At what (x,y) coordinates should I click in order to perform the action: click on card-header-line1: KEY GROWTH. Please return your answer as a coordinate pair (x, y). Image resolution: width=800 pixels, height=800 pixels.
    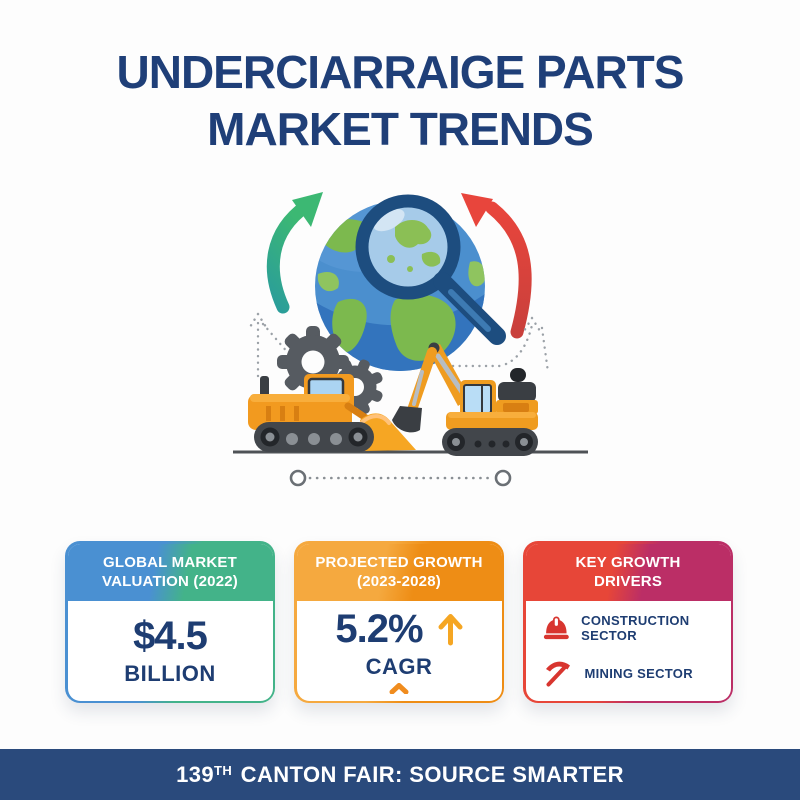
    Looking at the image, I should click on (628, 562).